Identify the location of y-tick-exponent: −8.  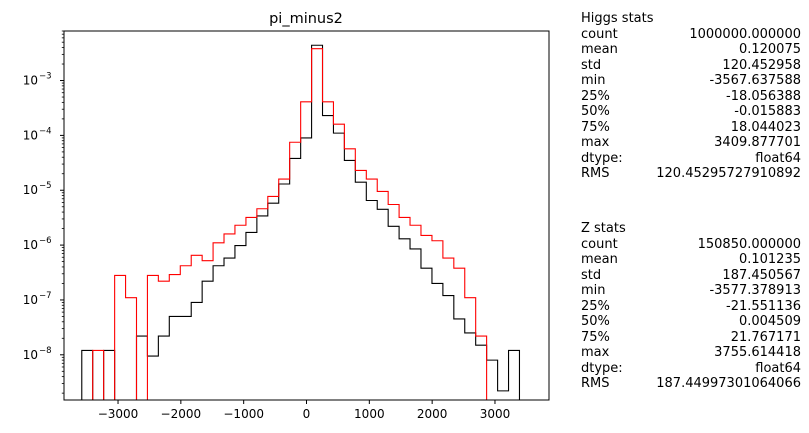
(45, 351).